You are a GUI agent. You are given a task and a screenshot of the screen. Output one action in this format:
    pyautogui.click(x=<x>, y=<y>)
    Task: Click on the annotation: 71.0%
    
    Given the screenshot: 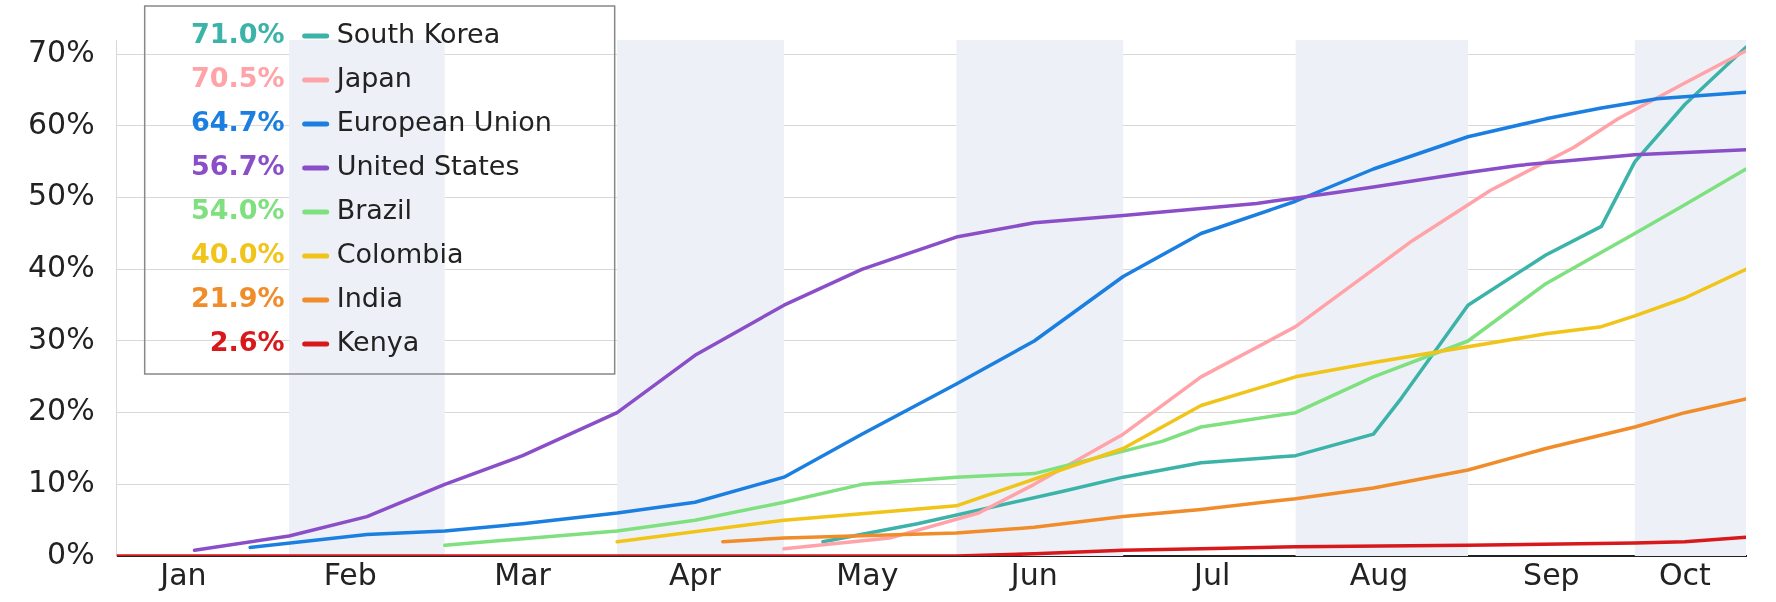 What is the action you would take?
    pyautogui.click(x=238, y=34)
    